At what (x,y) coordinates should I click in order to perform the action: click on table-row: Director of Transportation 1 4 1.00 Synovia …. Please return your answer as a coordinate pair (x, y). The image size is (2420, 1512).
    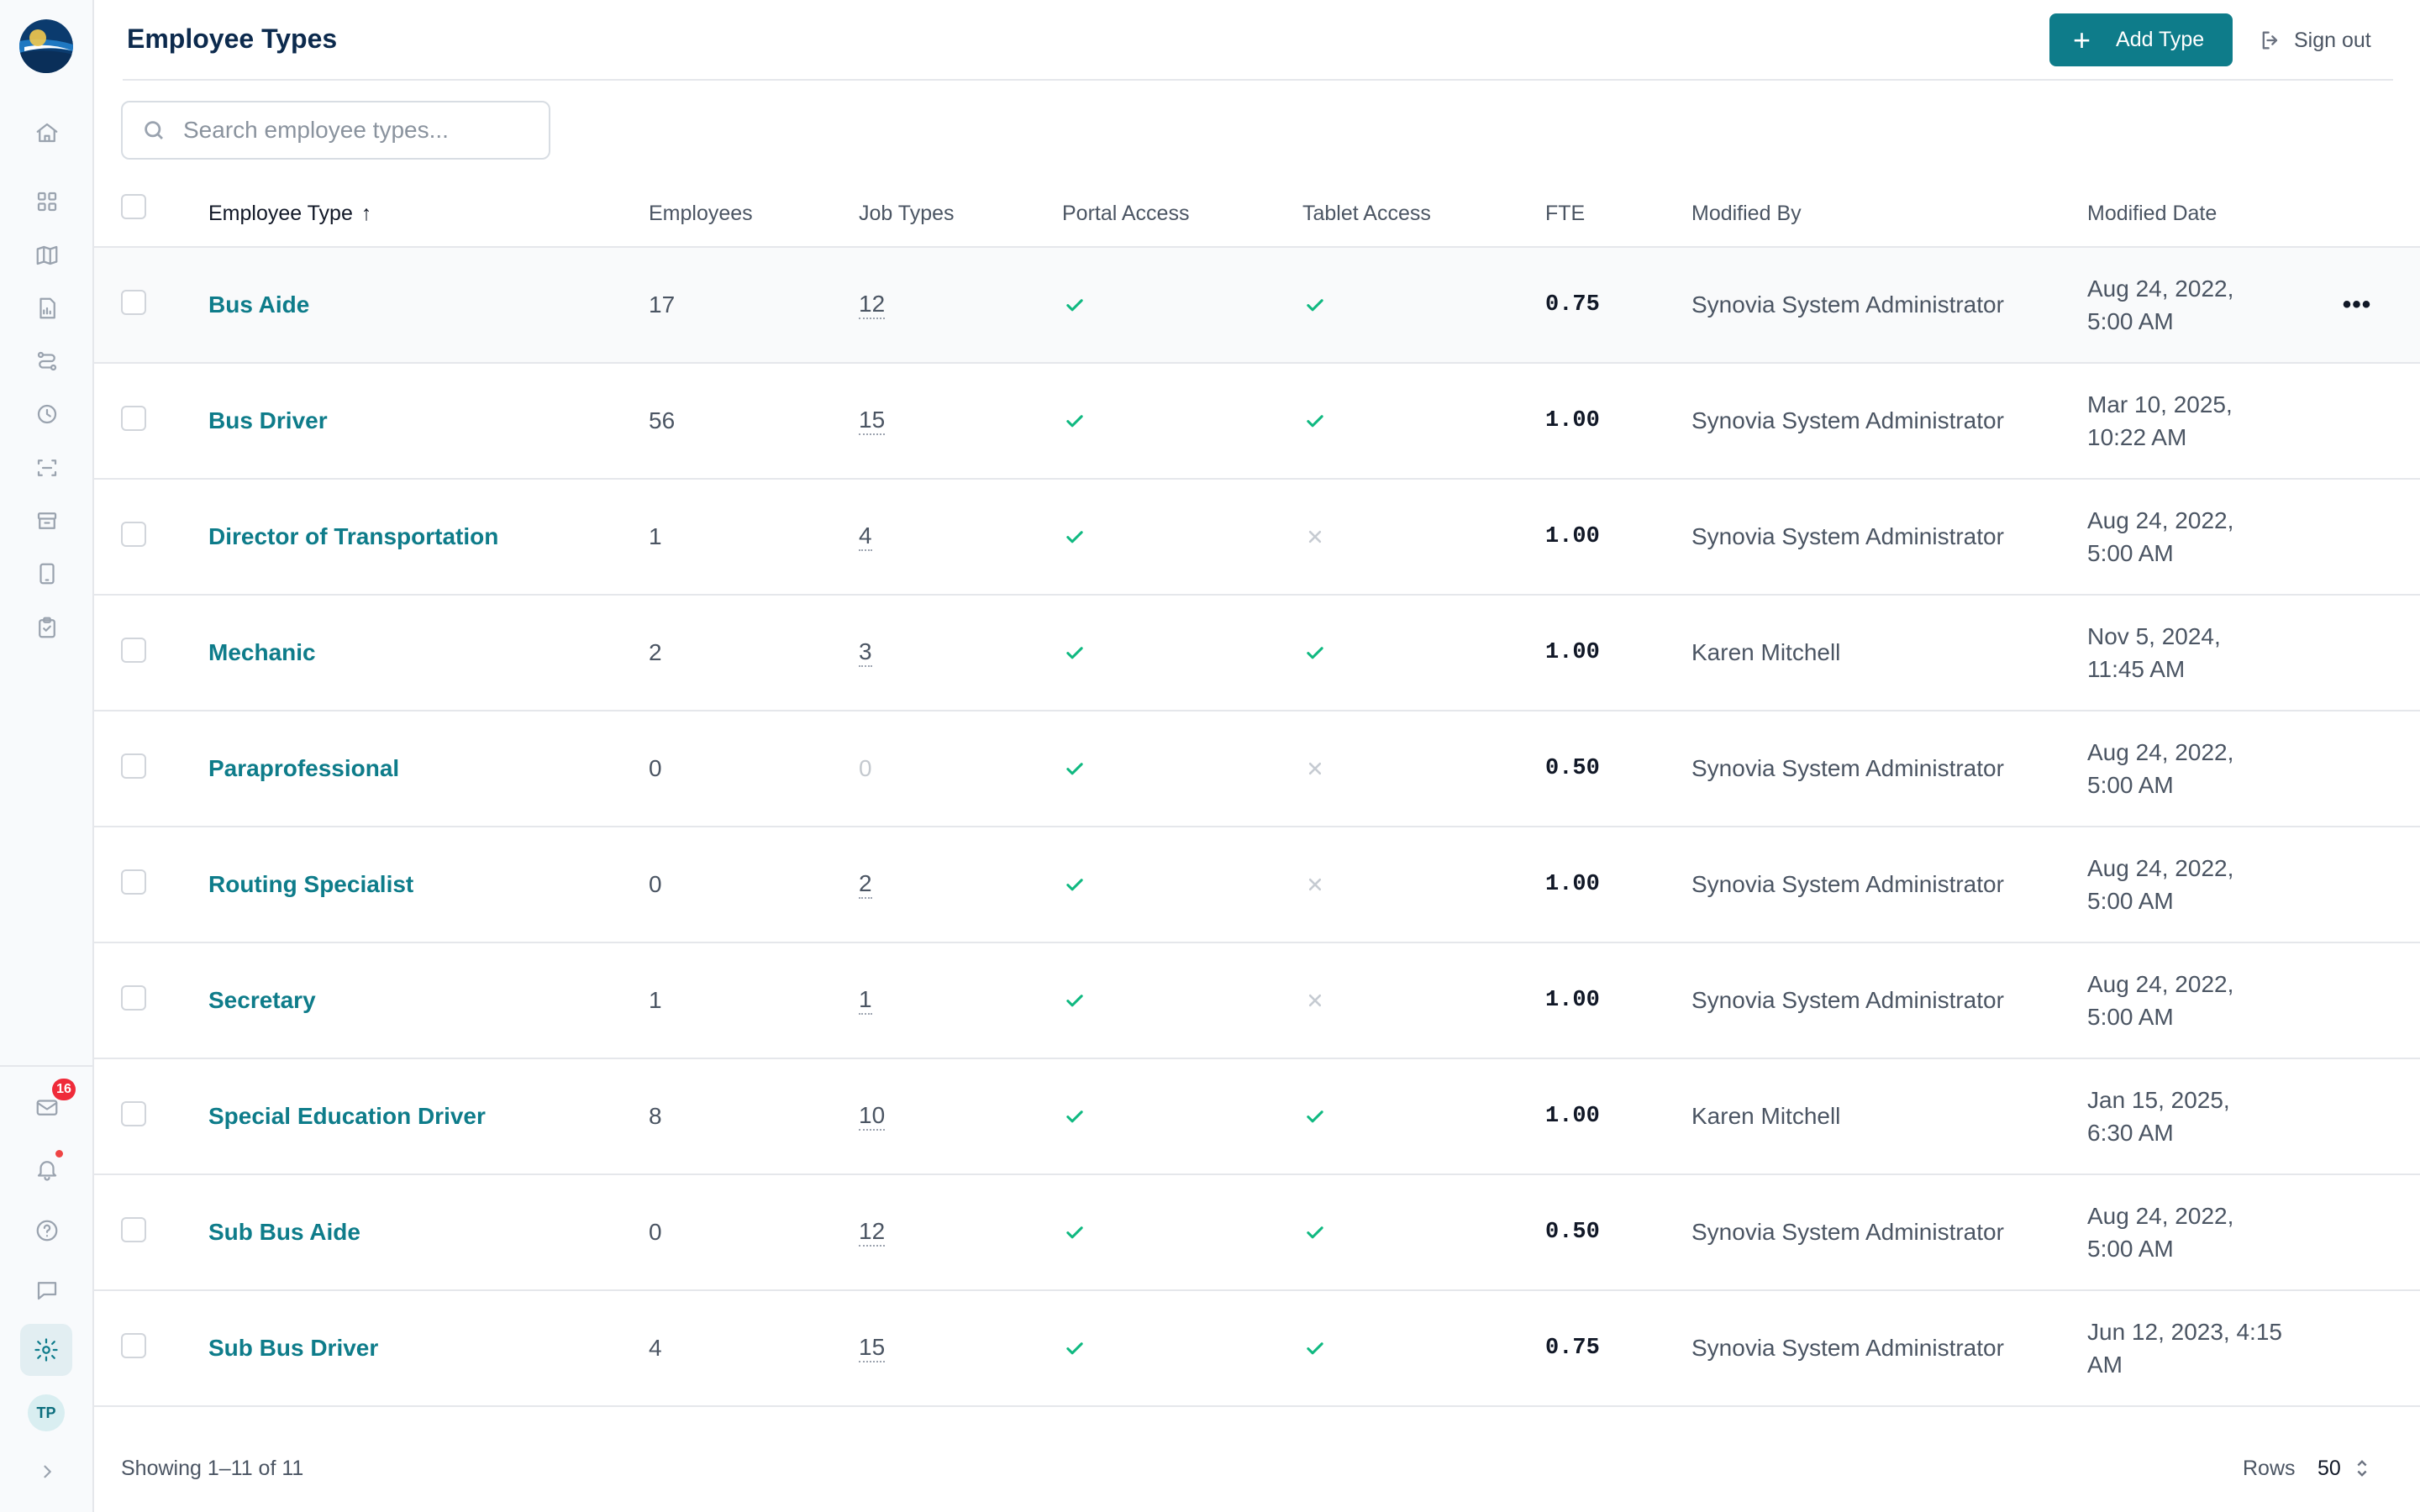
    Looking at the image, I should click on (1257, 538).